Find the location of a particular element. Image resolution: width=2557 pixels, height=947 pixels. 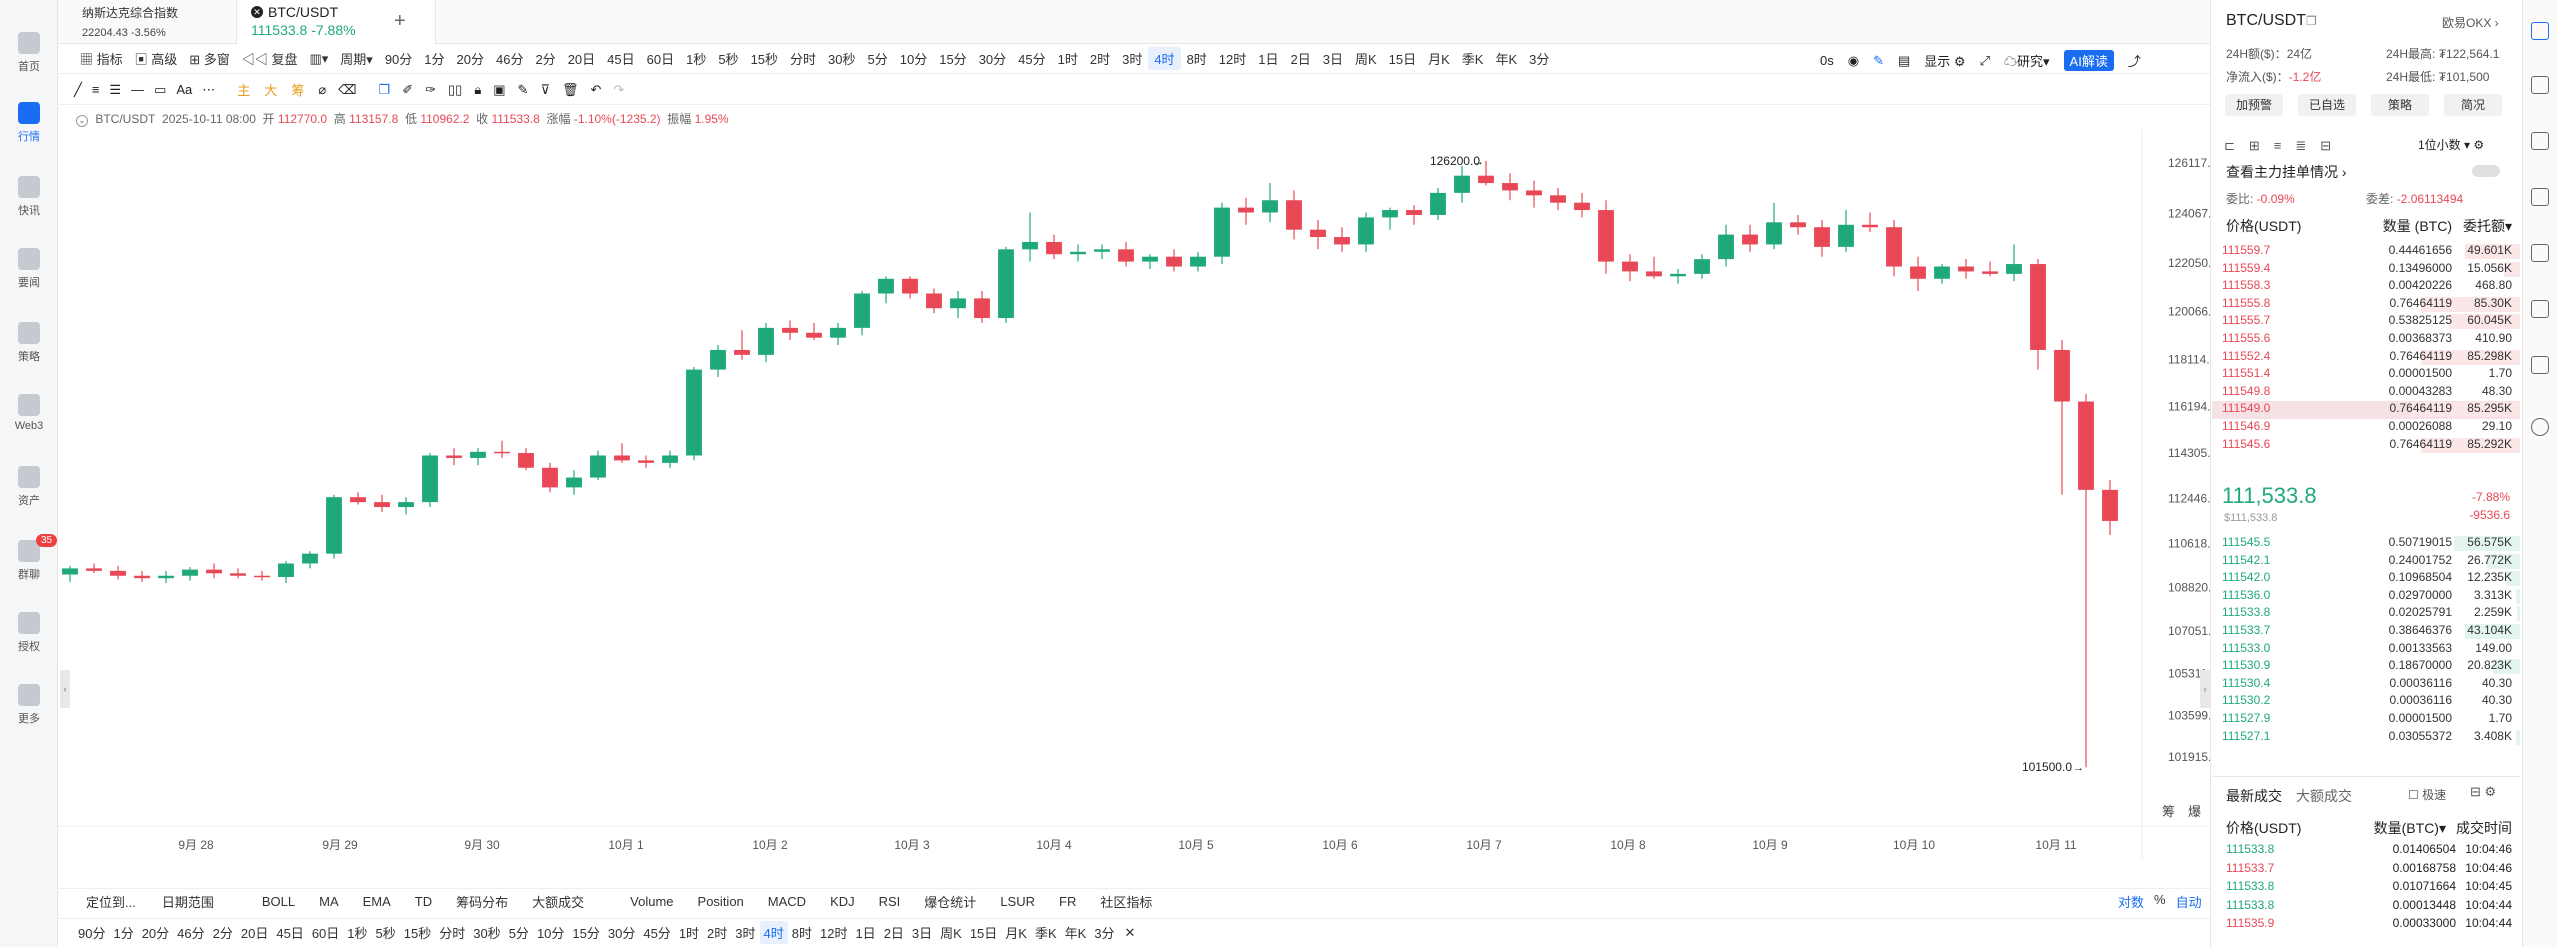

note-icon: ▣ is located at coordinates (499, 89).